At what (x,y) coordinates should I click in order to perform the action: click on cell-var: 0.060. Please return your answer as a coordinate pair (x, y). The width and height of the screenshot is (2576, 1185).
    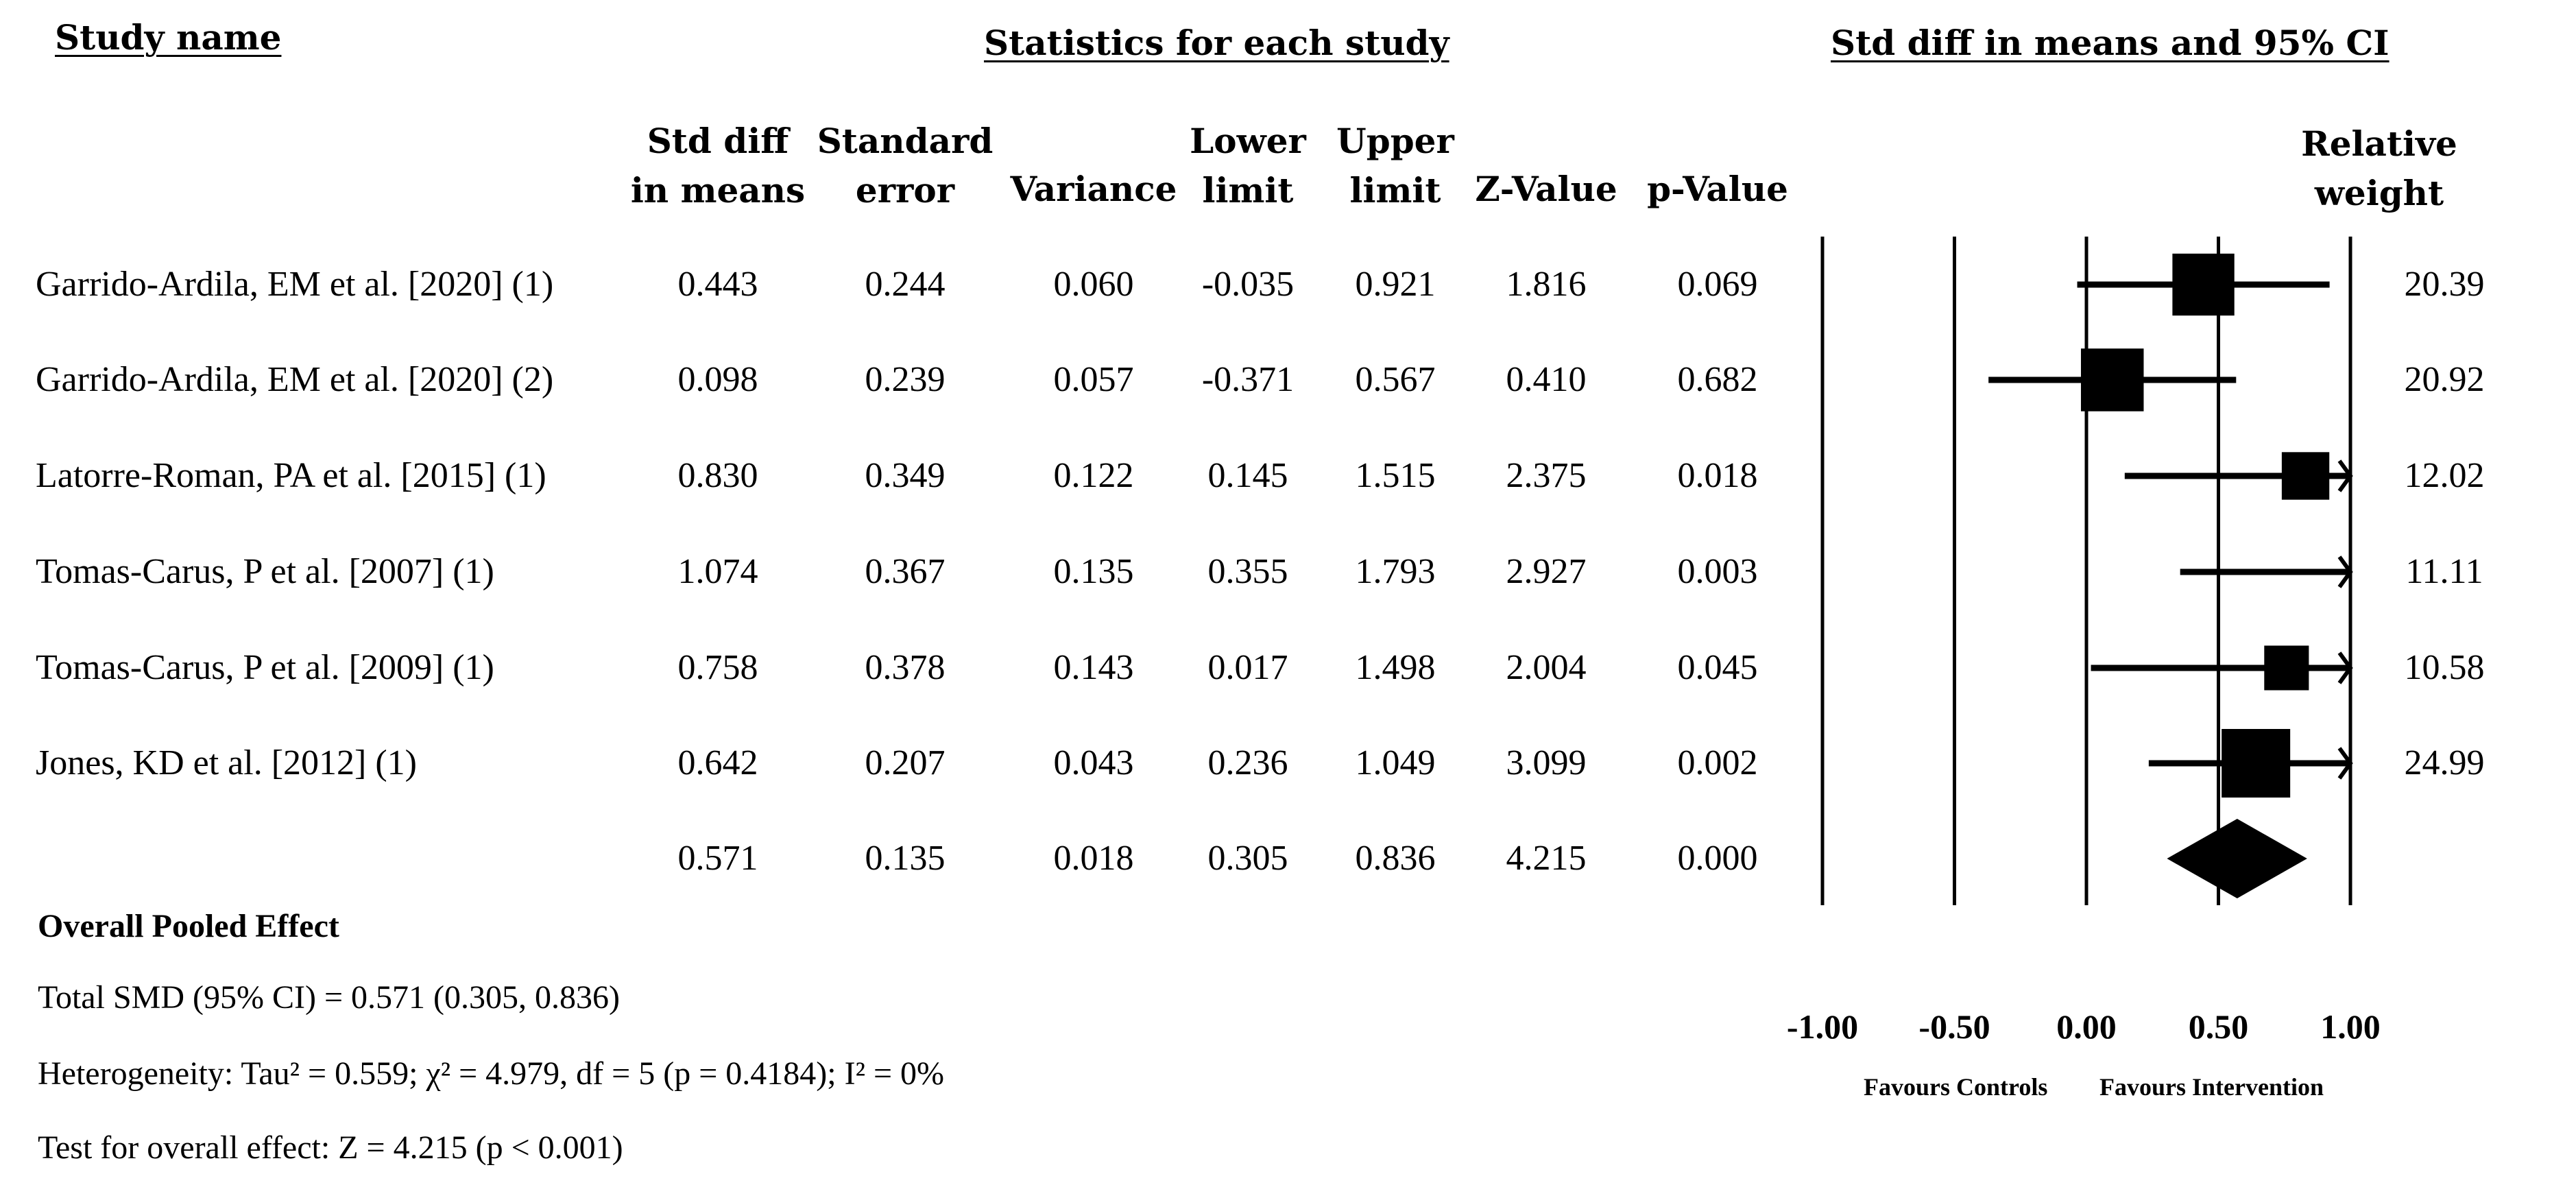
    Looking at the image, I should click on (1094, 284).